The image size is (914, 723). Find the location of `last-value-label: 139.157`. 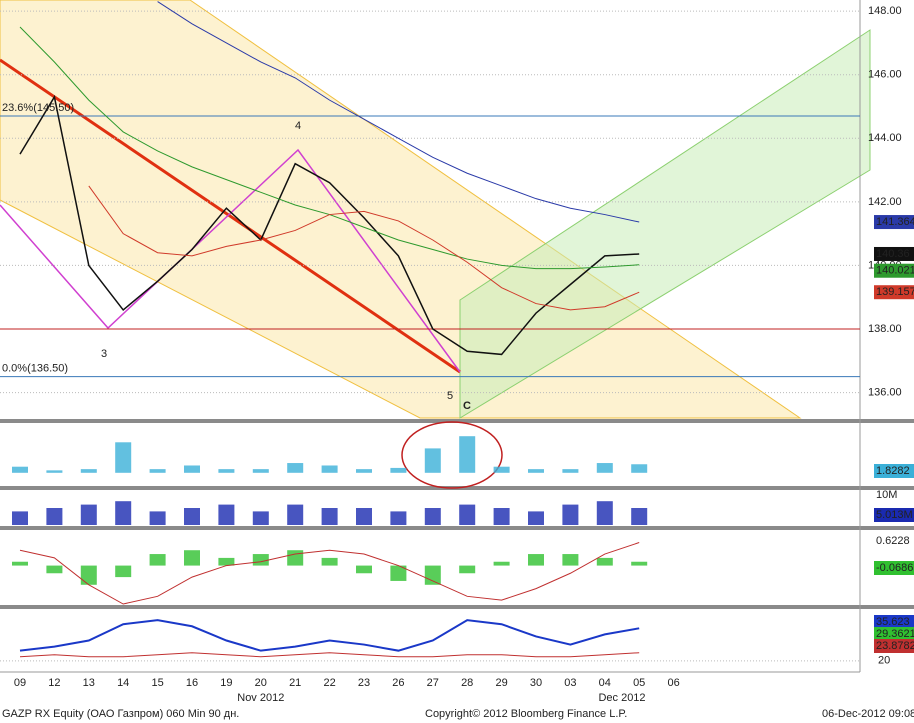

last-value-label: 139.157 is located at coordinates (895, 292).